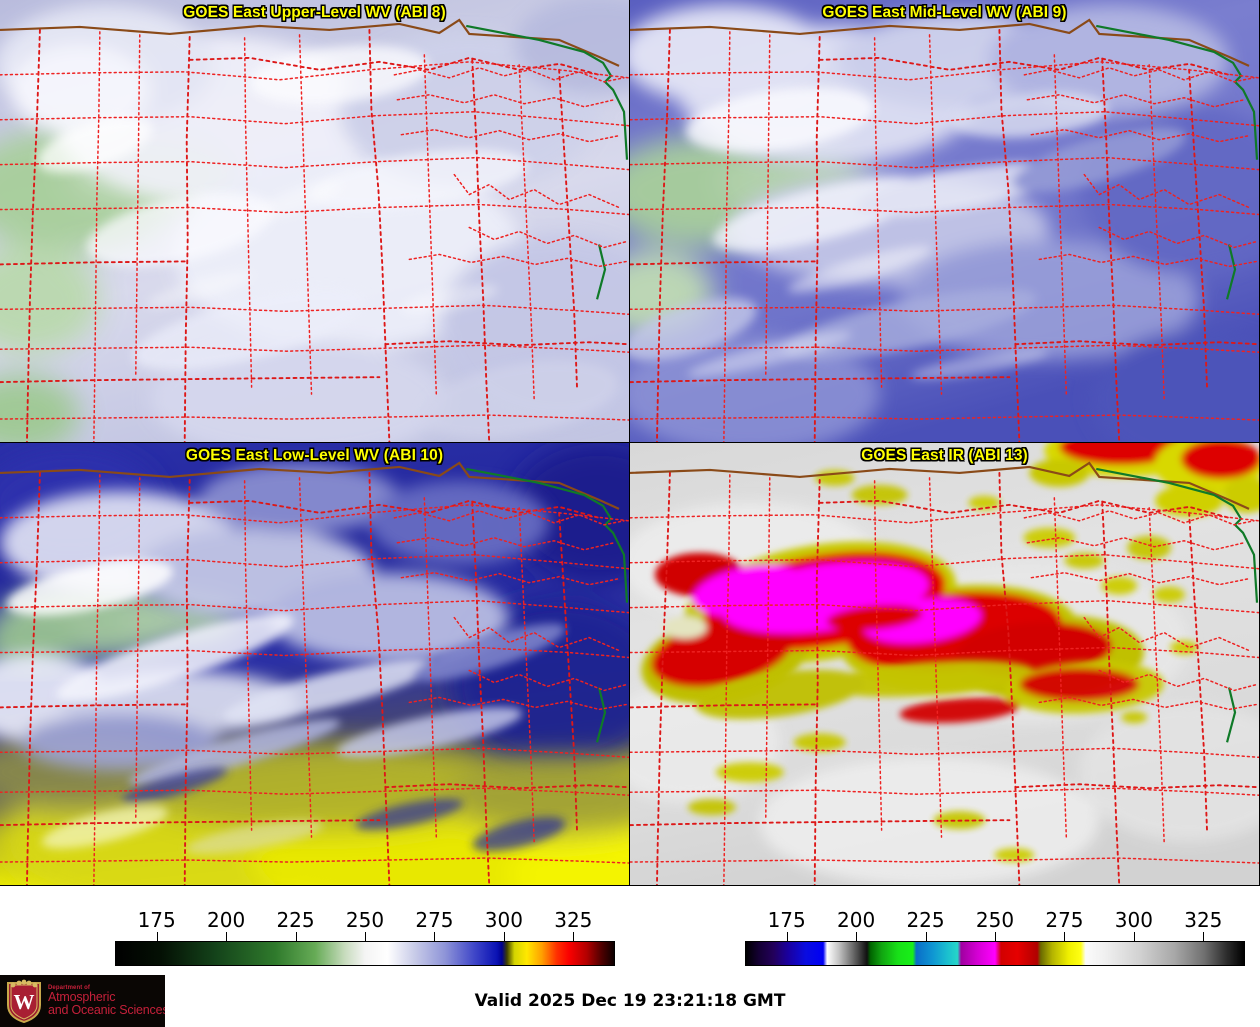 The height and width of the screenshot is (1027, 1260). I want to click on logo-line-1: Atmospheric, so click(82, 997).